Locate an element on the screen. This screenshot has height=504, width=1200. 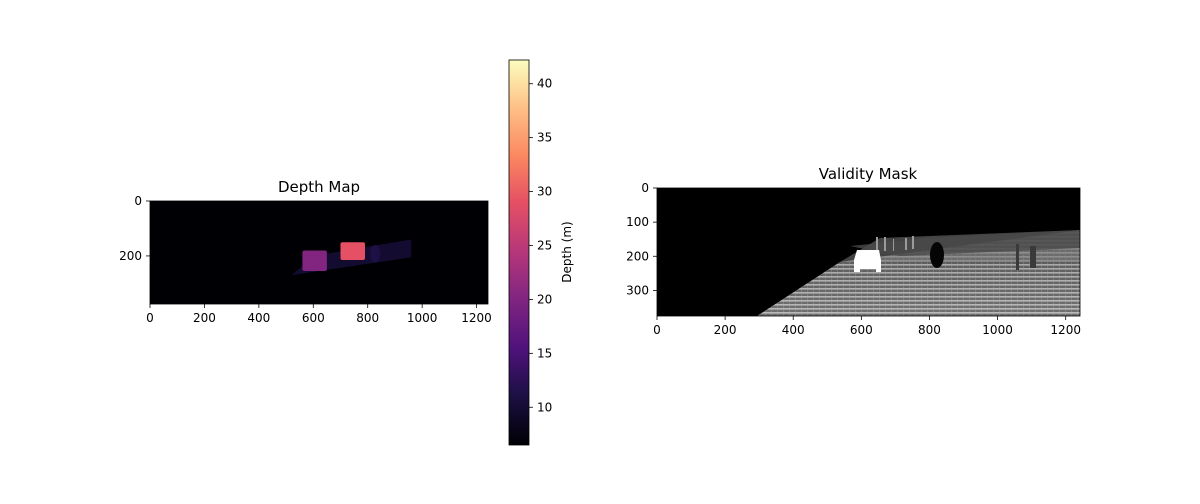
validity-mask-y-tick-label: 300 is located at coordinates (637, 290).